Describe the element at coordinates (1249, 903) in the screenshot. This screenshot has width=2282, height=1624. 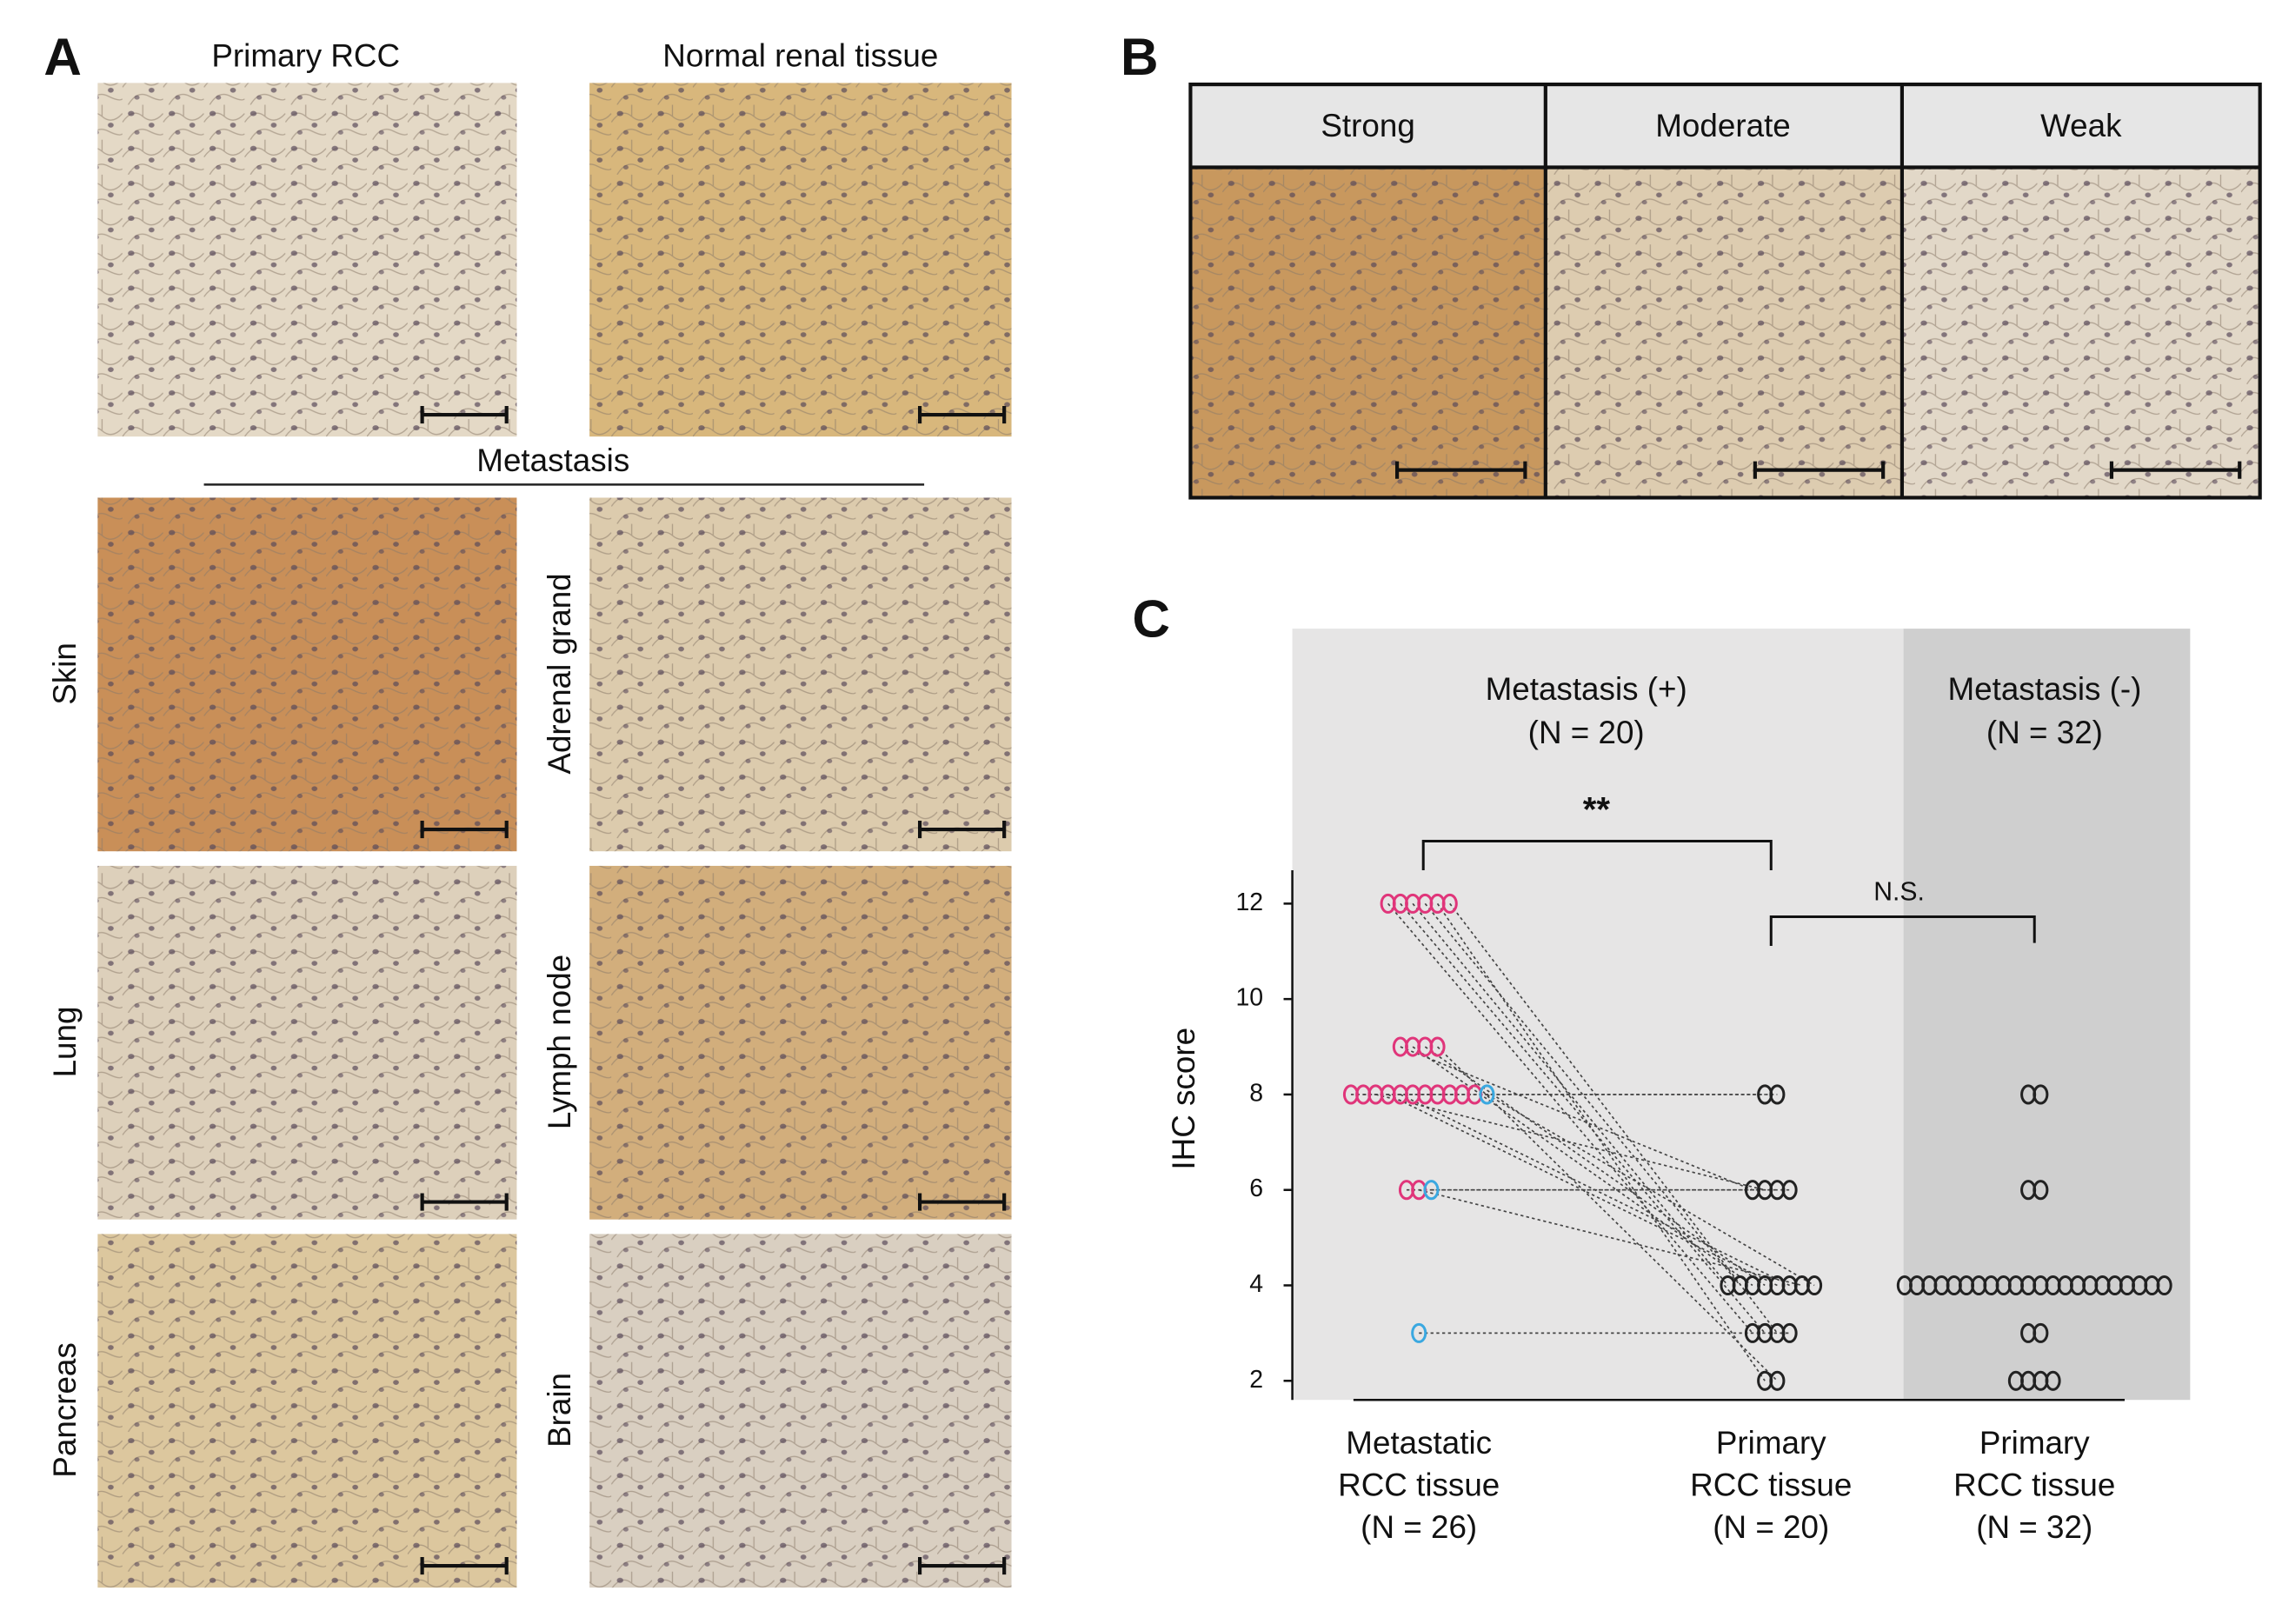
I see `y-tick-label: 12` at that location.